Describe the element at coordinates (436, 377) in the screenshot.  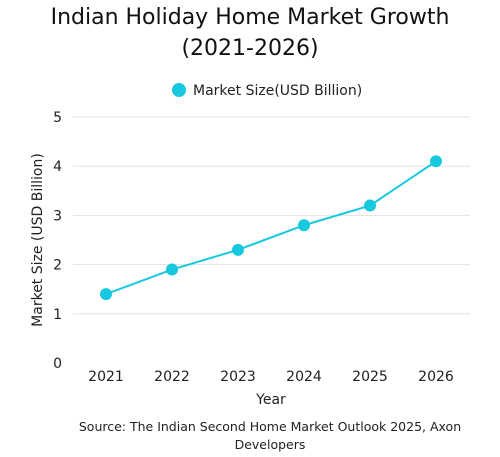
I see `x-tick-label: 2026` at that location.